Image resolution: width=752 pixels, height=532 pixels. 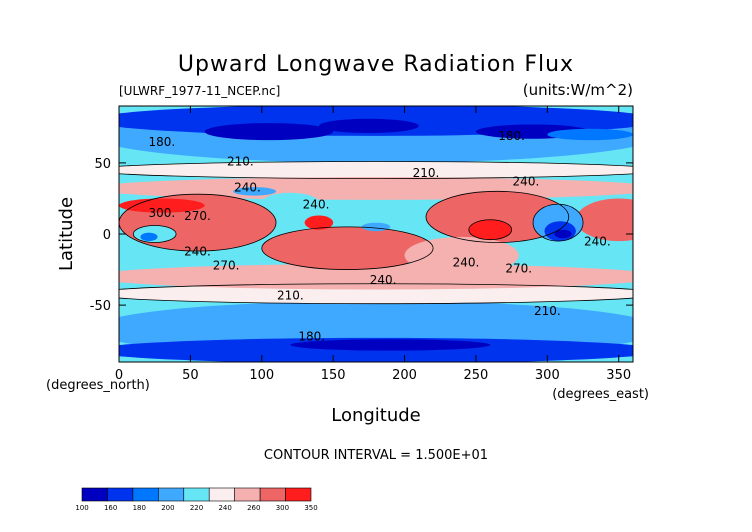 What do you see at coordinates (196, 508) in the screenshot?
I see `colorbar-tick-label: 220` at bounding box center [196, 508].